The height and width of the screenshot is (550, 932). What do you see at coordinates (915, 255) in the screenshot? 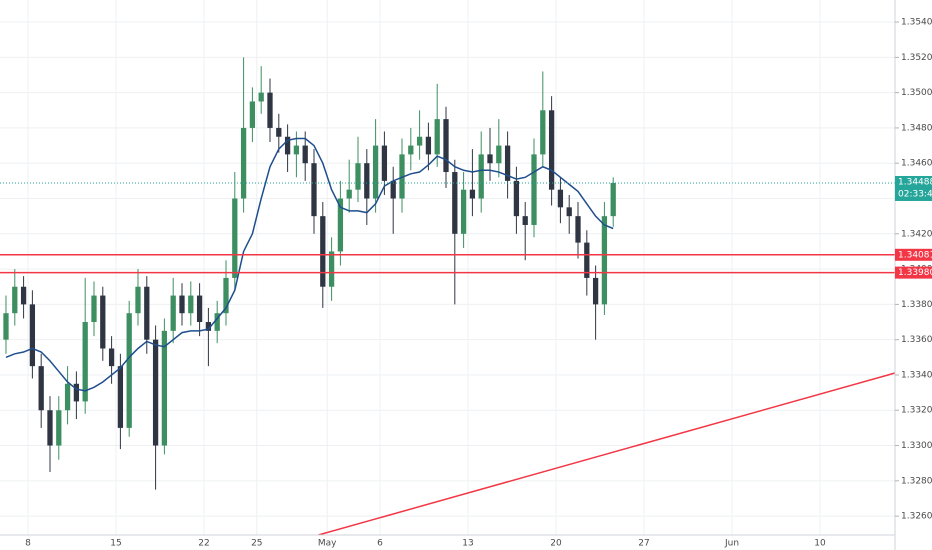
I see `level-label: 1.34081` at bounding box center [915, 255].